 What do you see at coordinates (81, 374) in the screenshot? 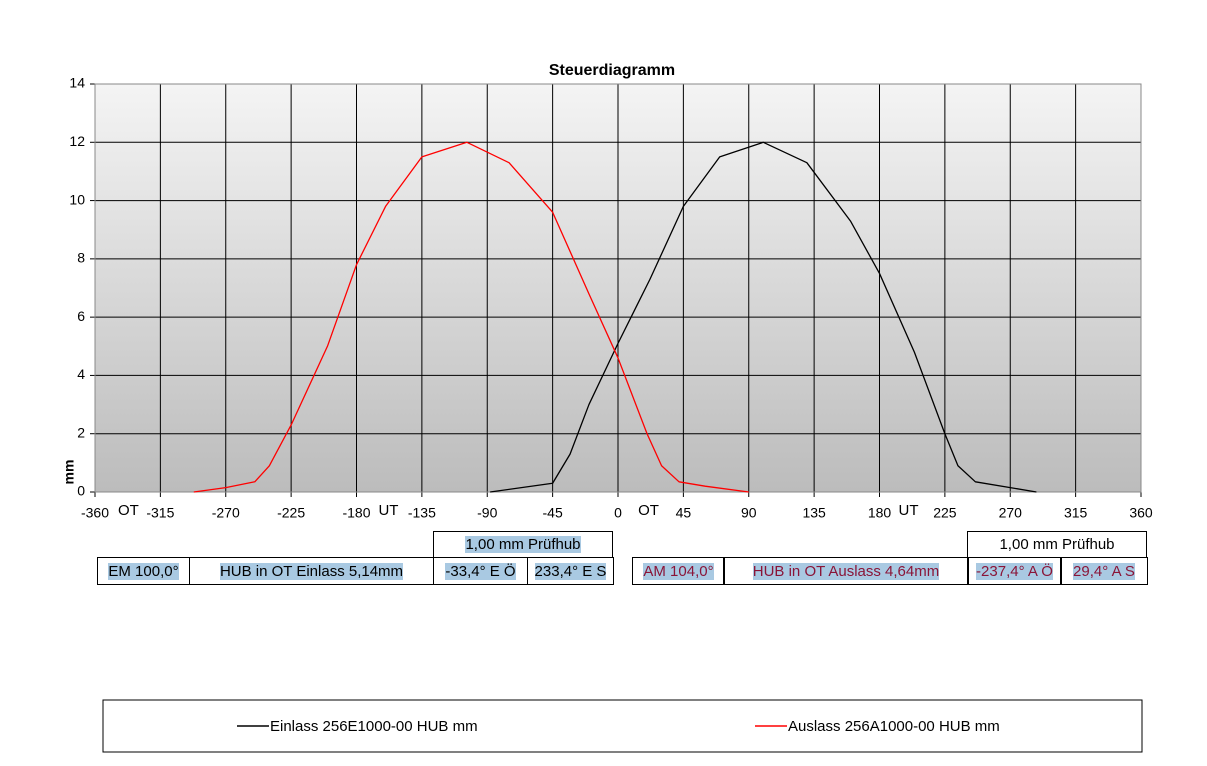
I see `y-tick-label: 4` at bounding box center [81, 374].